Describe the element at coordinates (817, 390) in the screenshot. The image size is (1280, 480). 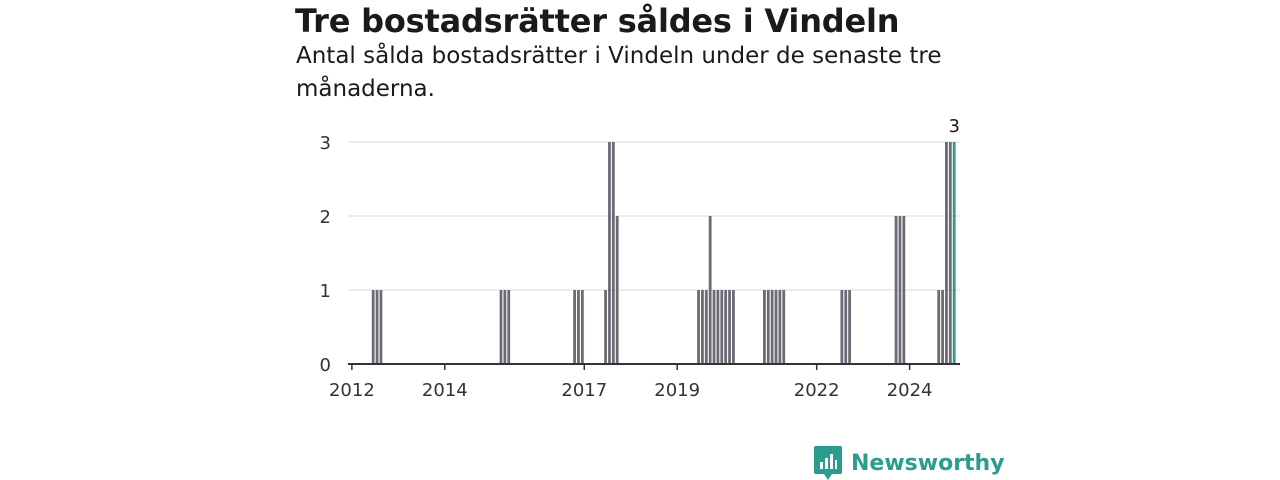
I see `x-tick-label: 2022` at that location.